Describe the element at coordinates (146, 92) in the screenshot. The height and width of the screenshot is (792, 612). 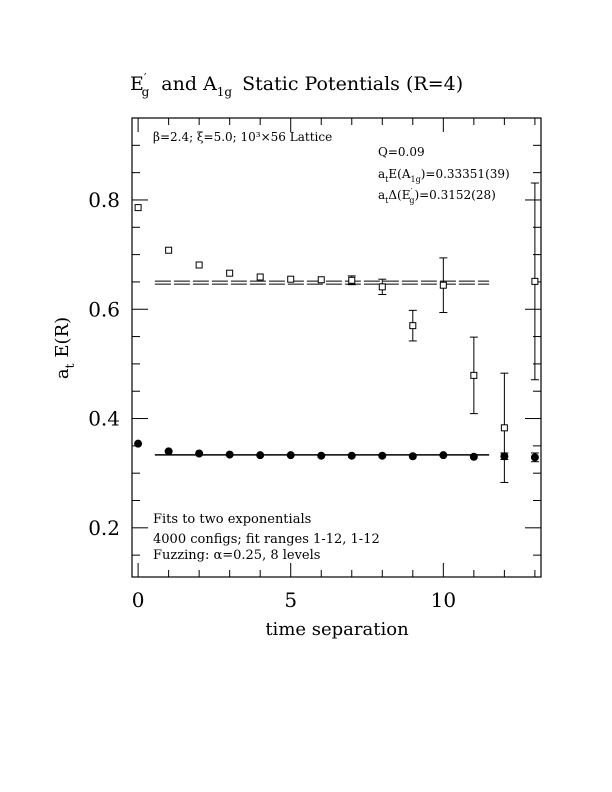
I see `title-e-sub: g` at that location.